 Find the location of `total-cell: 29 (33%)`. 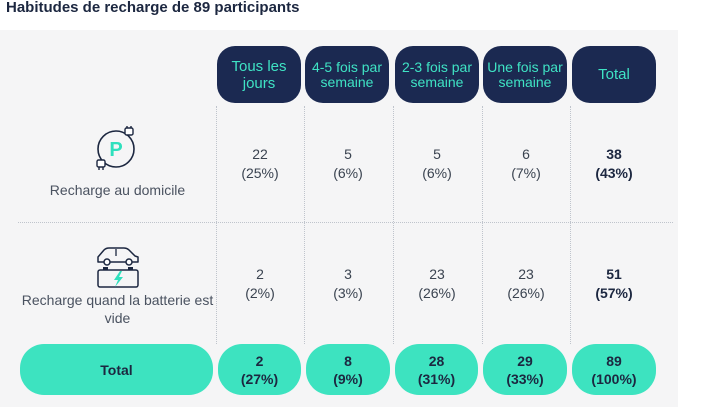

total-cell: 29 (33%) is located at coordinates (525, 369).